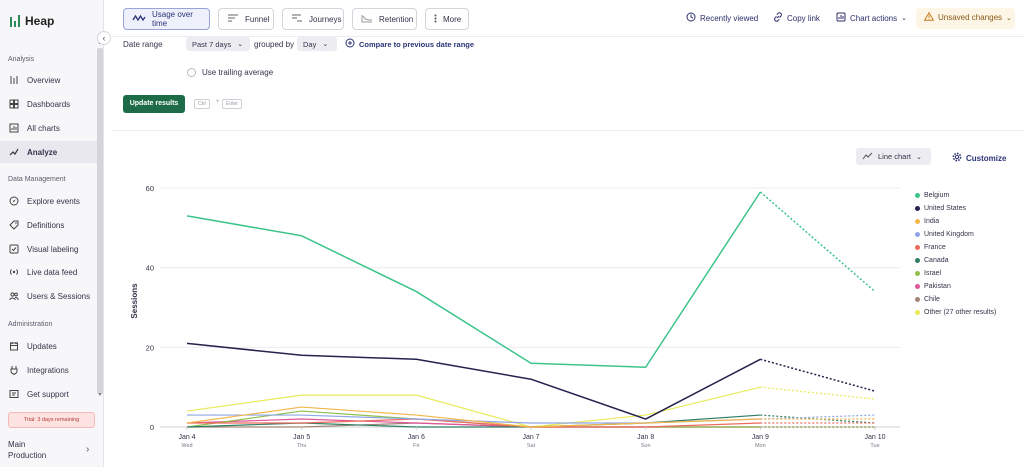  I want to click on sidebar-item-label: Updates, so click(42, 346).